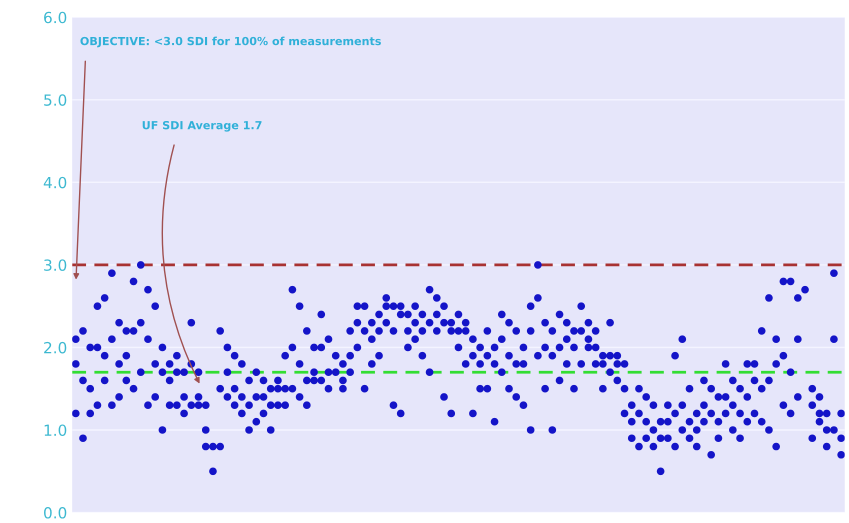  Describe the element at coordinates (55, 18) in the screenshot. I see `y-tick-label: 6.0` at that location.